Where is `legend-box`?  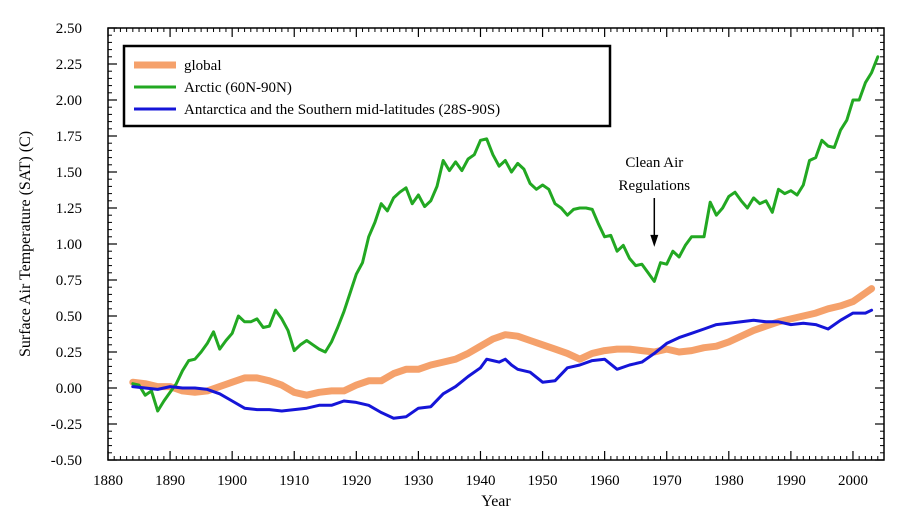
legend-box is located at coordinates (367, 86).